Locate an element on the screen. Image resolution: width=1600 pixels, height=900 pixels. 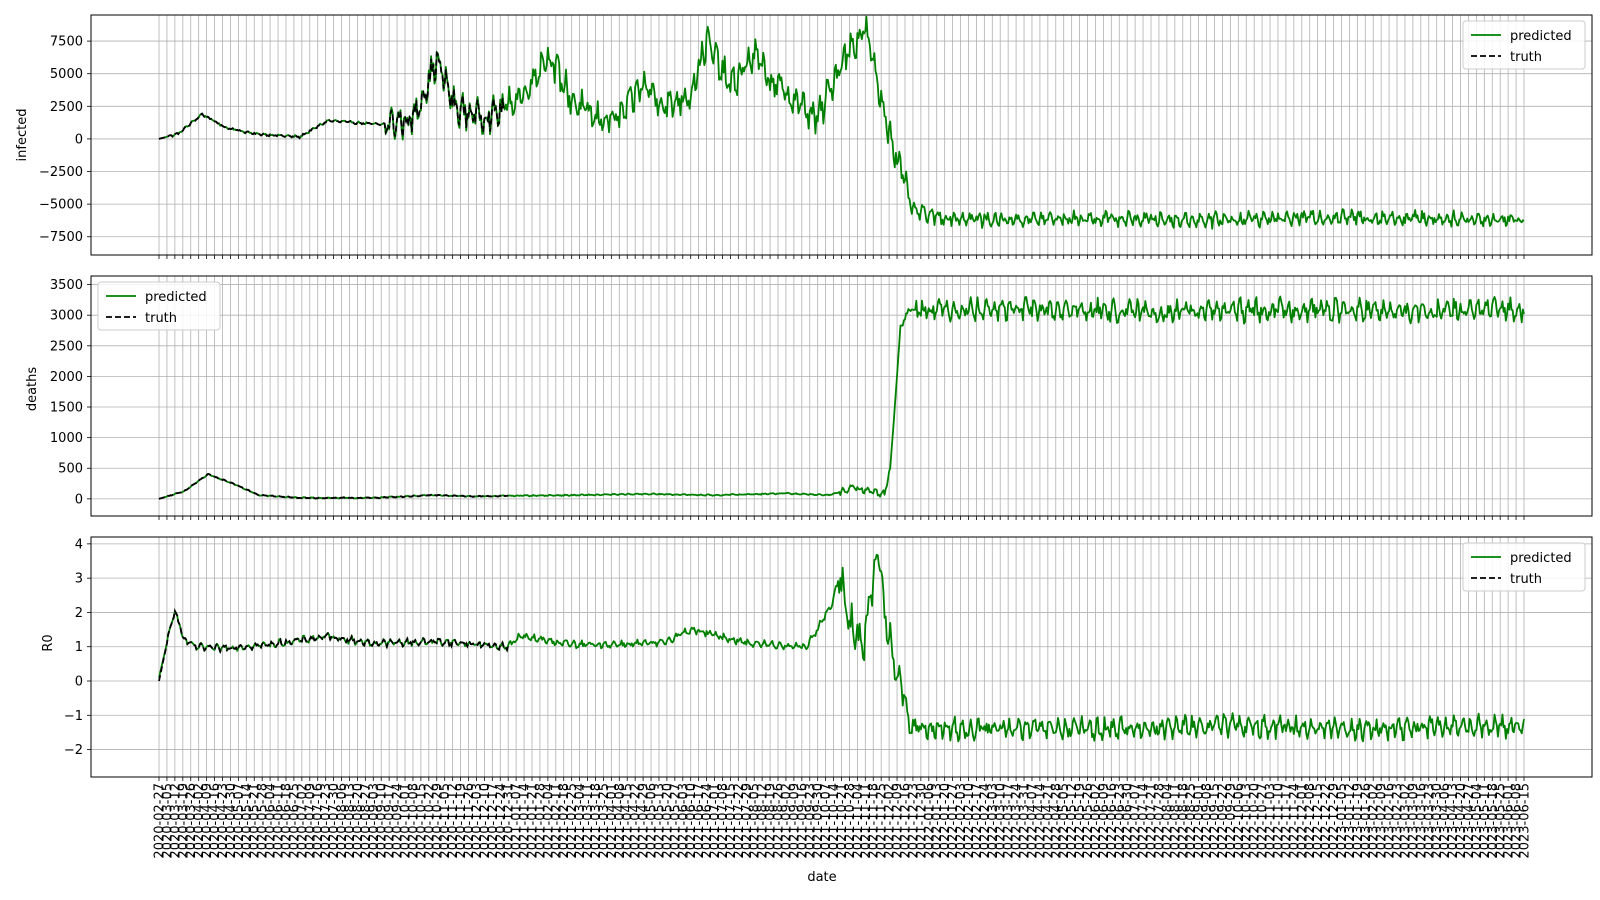
y-tick-label: 500 is located at coordinates (70, 469).